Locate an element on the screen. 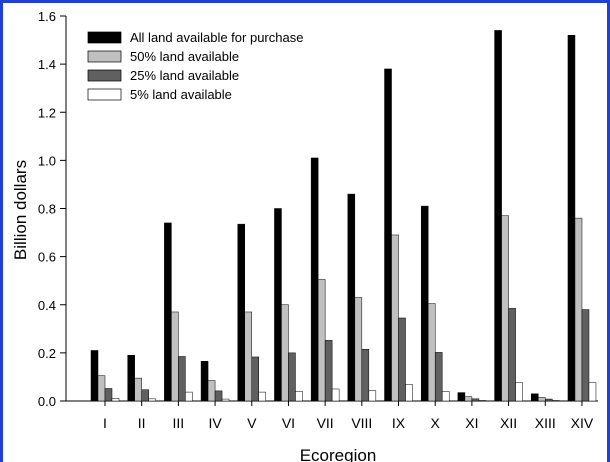  bar-2-vi is located at coordinates (285, 353).